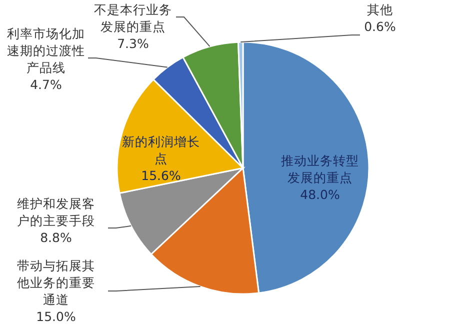  Describe the element at coordinates (133, 43) in the screenshot. I see `data-label: 7.3%` at that location.